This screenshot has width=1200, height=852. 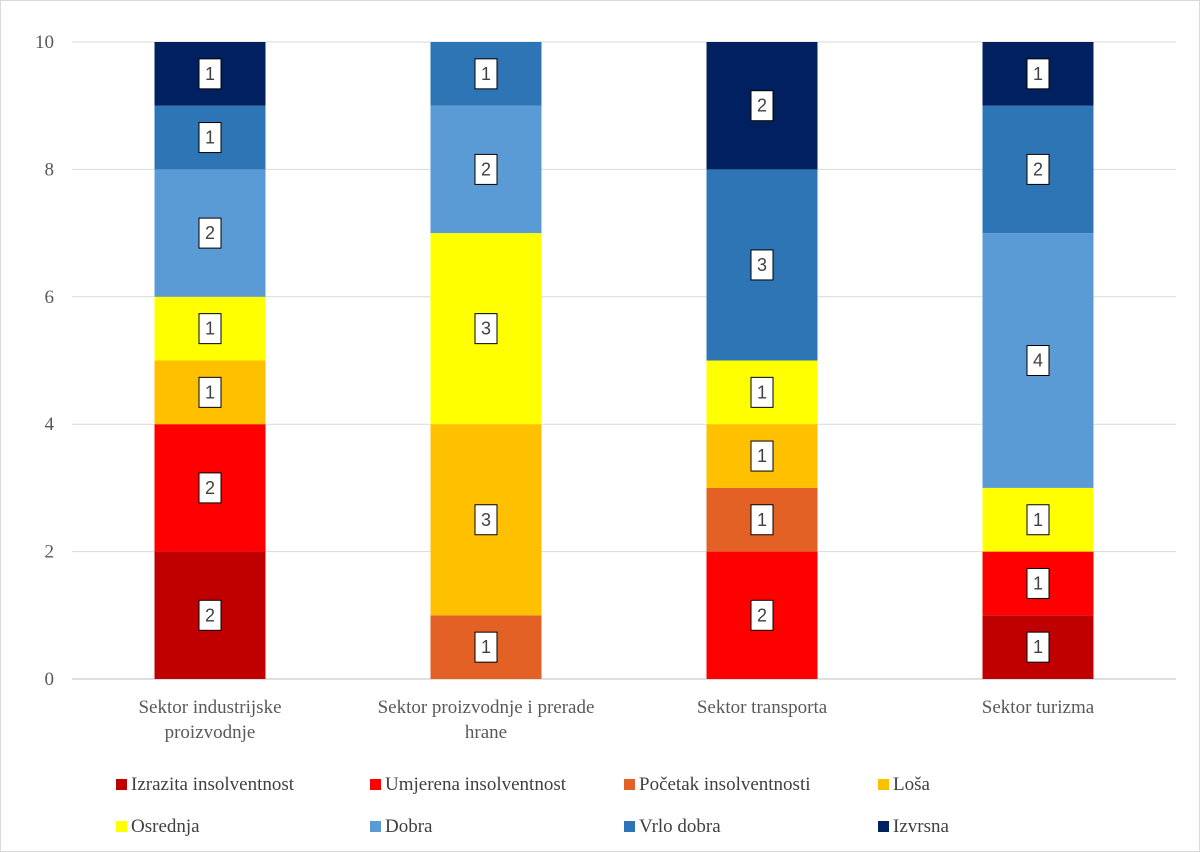 I want to click on legend-label: Vrlo dobra, so click(x=680, y=826).